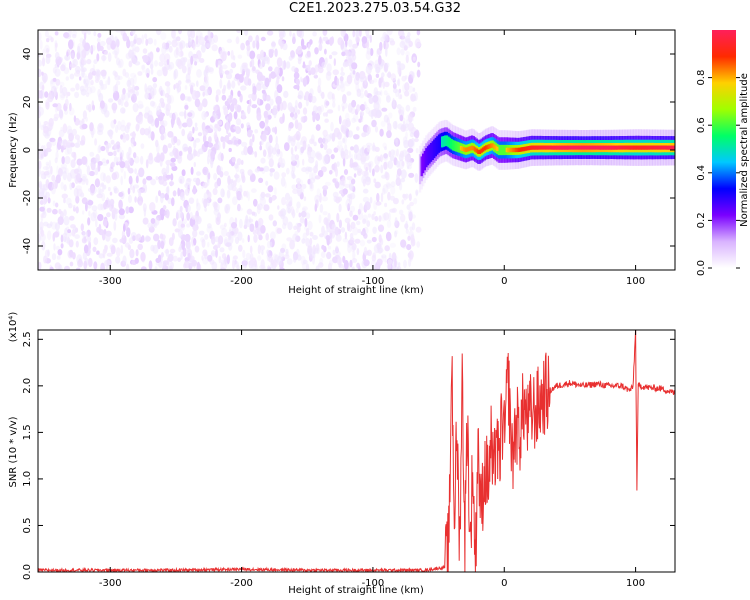 This screenshot has width=750, height=600. Describe the element at coordinates (373, 583) in the screenshot. I see `snr-x-tick-label: -100` at that location.